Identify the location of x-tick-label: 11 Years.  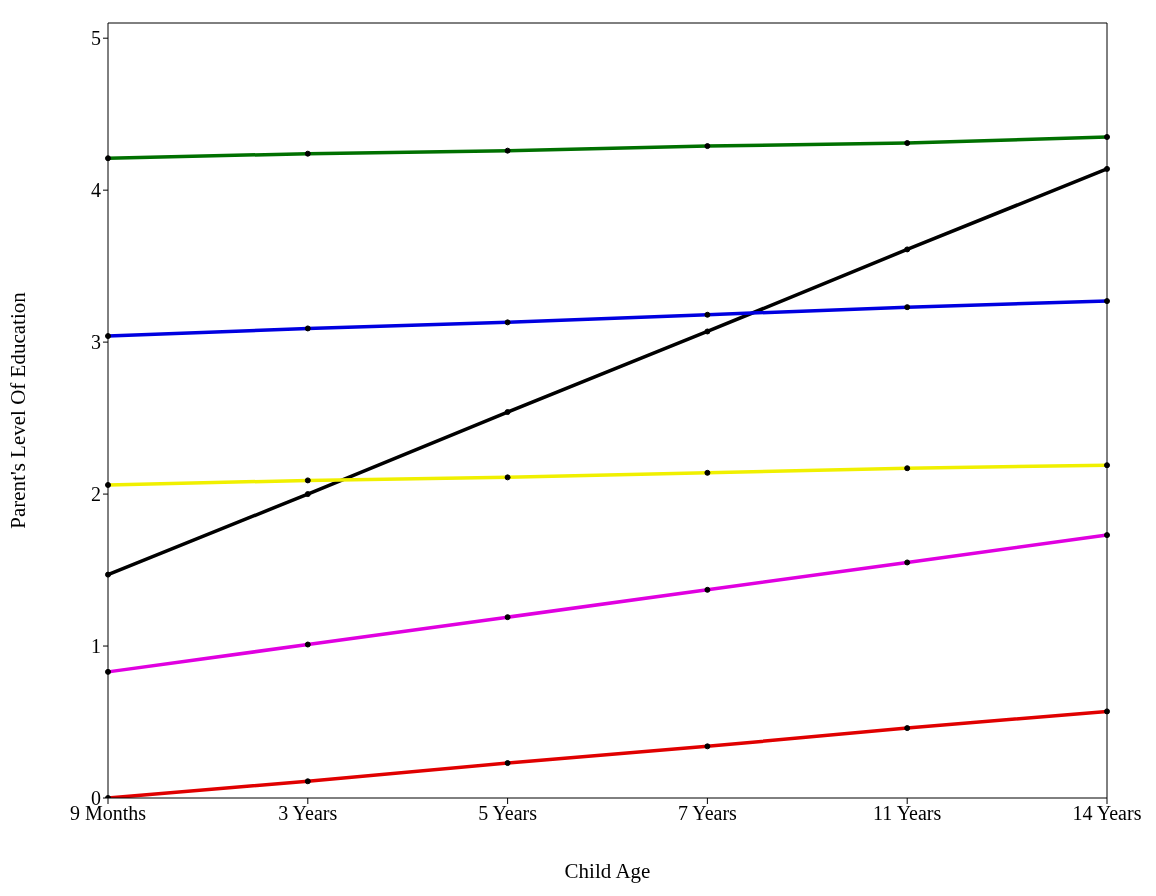
(907, 813).